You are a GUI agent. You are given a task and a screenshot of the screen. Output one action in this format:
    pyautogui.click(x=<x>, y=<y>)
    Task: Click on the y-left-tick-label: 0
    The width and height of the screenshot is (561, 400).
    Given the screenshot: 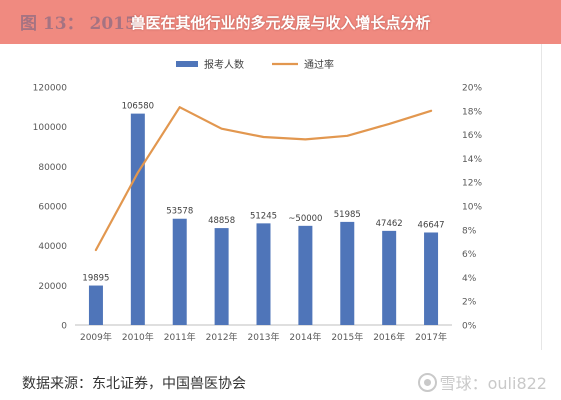 What is the action you would take?
    pyautogui.click(x=64, y=327)
    